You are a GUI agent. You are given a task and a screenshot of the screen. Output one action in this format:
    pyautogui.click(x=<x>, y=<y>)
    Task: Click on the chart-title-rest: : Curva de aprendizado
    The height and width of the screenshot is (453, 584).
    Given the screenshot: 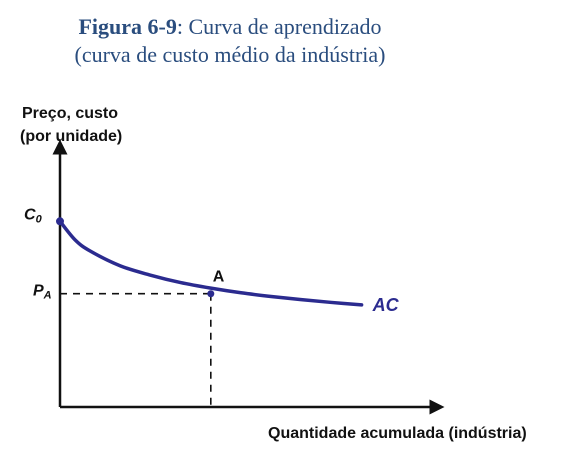 What is the action you would take?
    pyautogui.click(x=279, y=26)
    